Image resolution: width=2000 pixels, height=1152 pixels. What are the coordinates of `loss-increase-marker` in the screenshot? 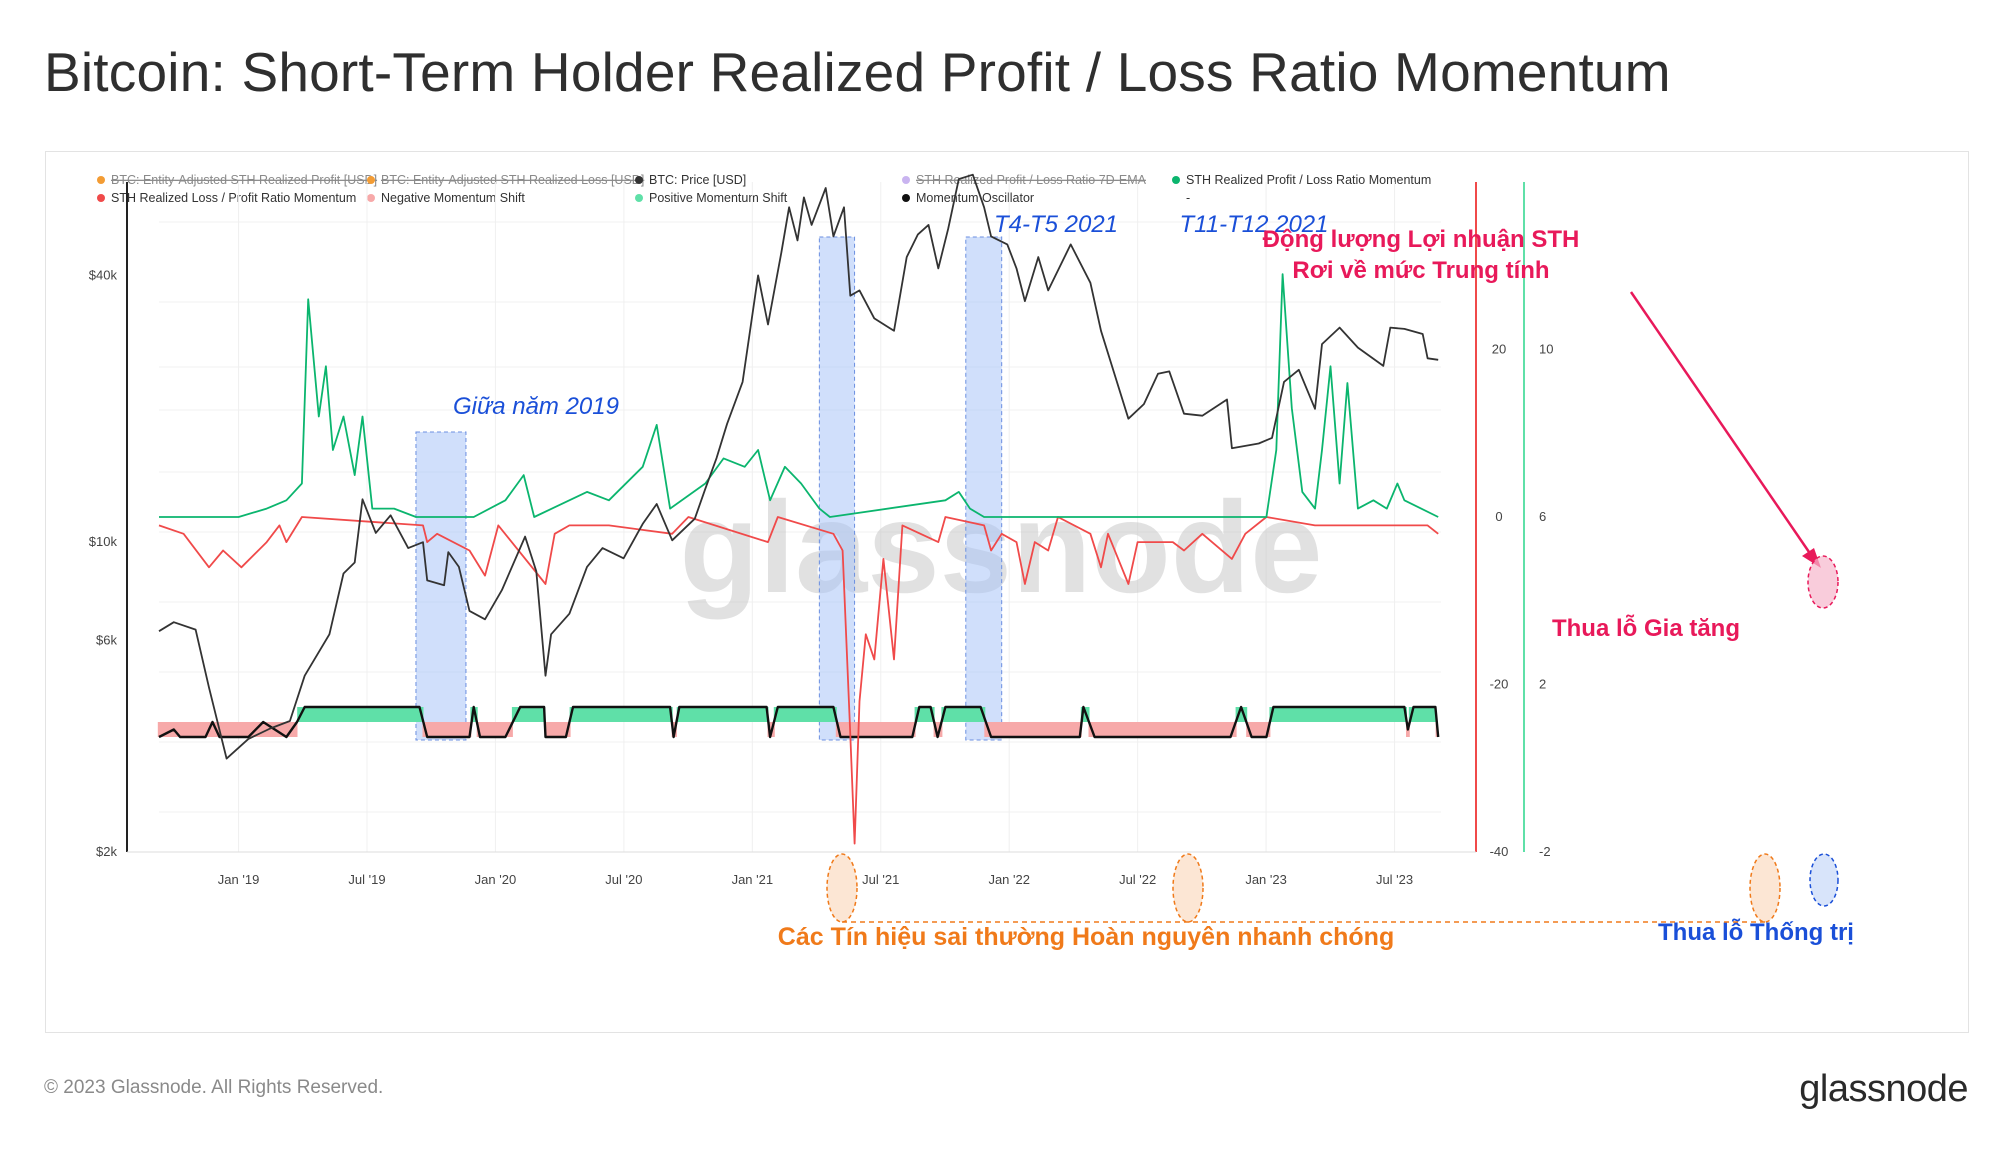 It's located at (1823, 582).